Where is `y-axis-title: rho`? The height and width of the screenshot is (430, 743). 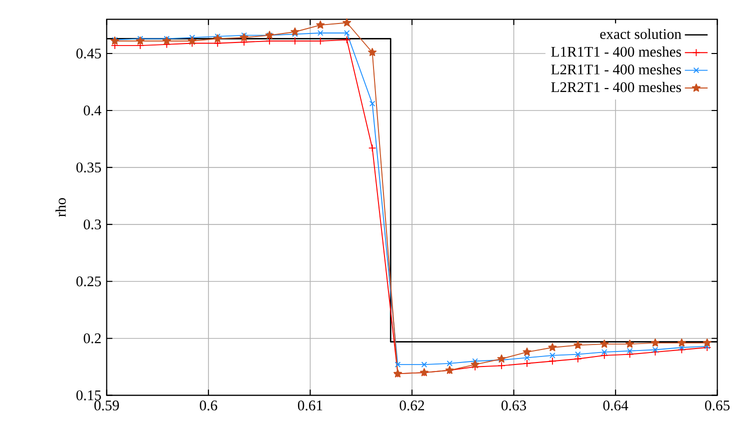 y-axis-title: rho is located at coordinates (61, 207).